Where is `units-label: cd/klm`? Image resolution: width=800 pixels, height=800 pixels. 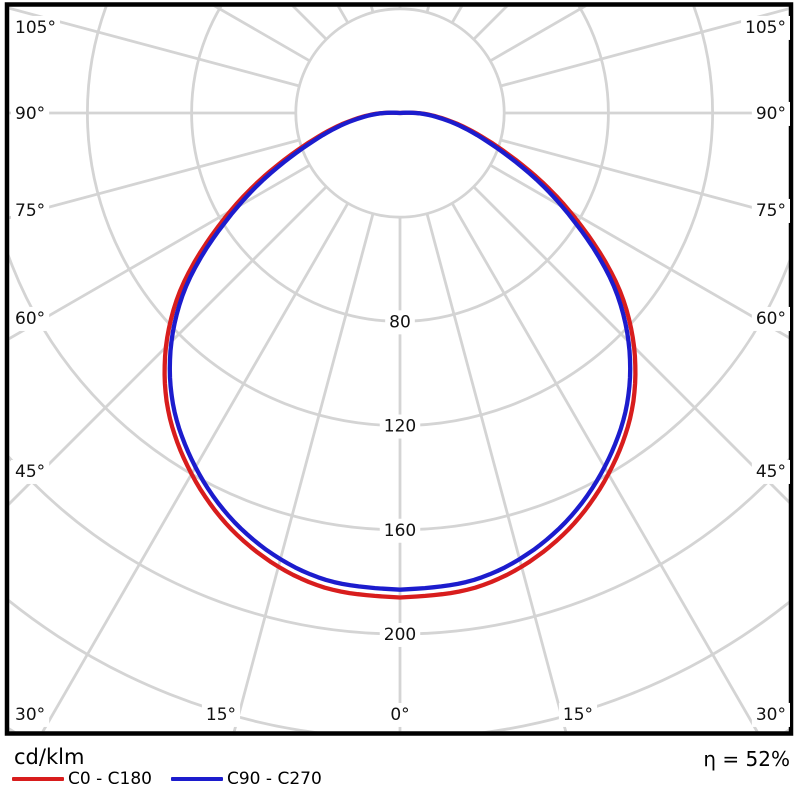 units-label: cd/klm is located at coordinates (49, 757).